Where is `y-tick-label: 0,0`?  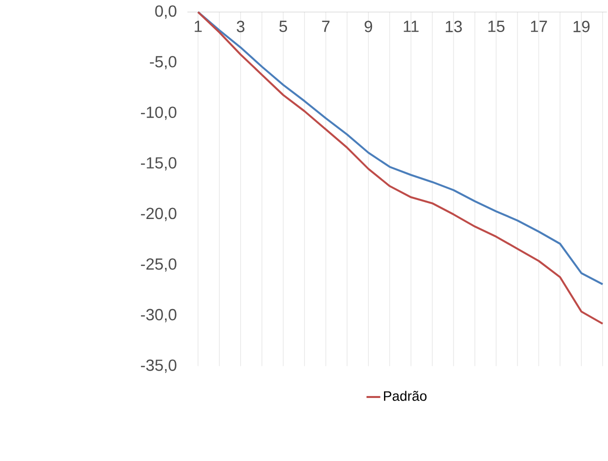 y-tick-label: 0,0 is located at coordinates (165, 12).